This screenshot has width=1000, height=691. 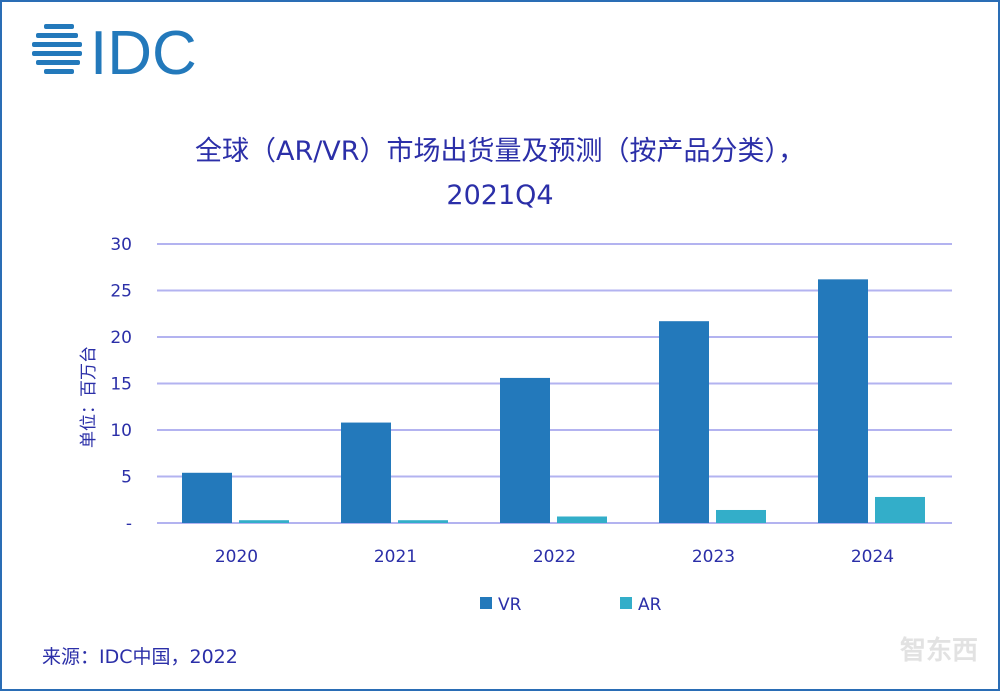 What do you see at coordinates (872, 557) in the screenshot?
I see `x-tick-label: 2024` at bounding box center [872, 557].